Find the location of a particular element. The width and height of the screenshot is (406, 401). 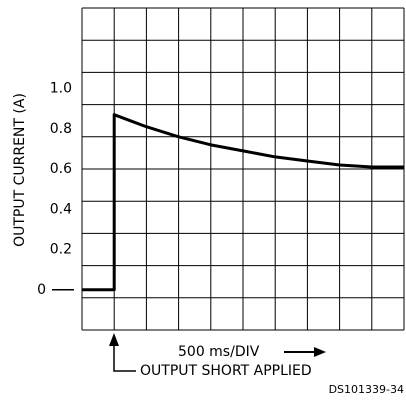

annotation: OUTPUT SHORT APPLIED is located at coordinates (226, 371).